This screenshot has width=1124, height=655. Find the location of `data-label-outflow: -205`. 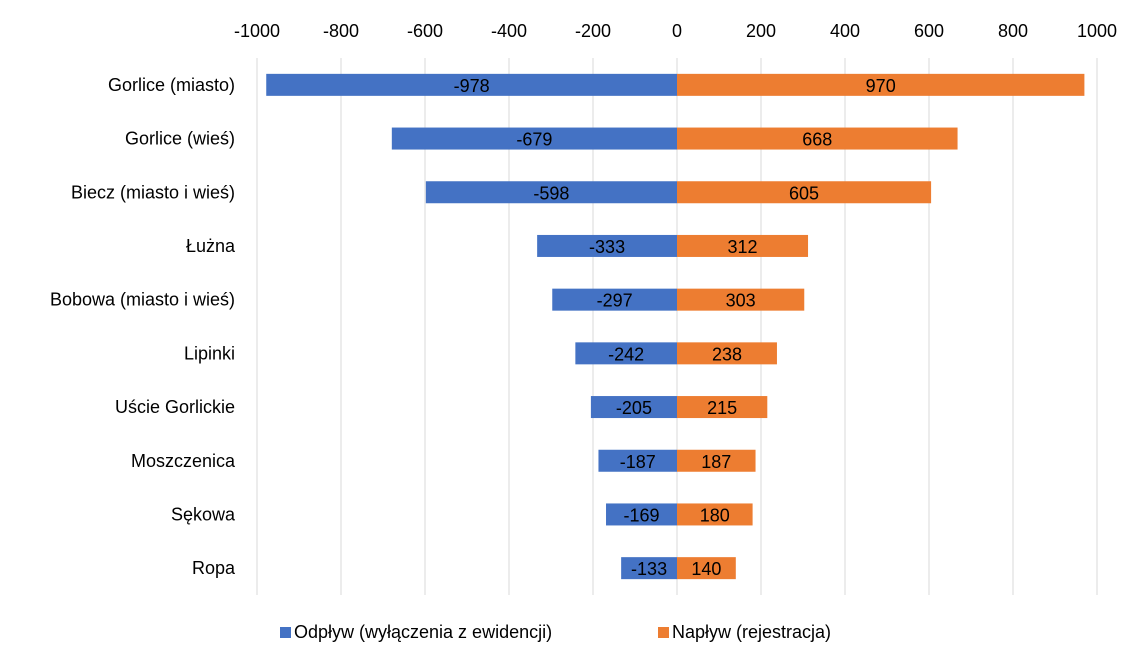

data-label-outflow: -205 is located at coordinates (634, 408).